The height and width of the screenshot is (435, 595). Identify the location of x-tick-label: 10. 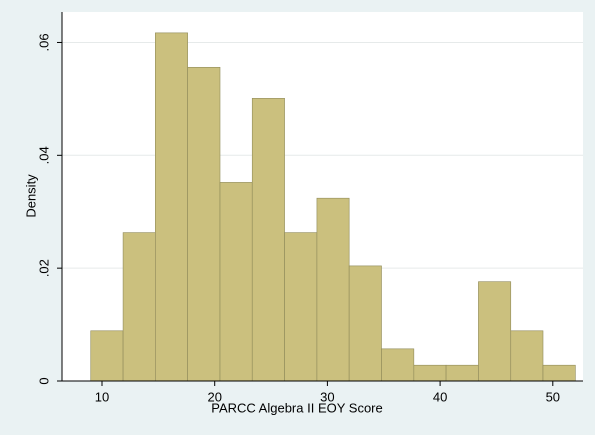
(102, 396).